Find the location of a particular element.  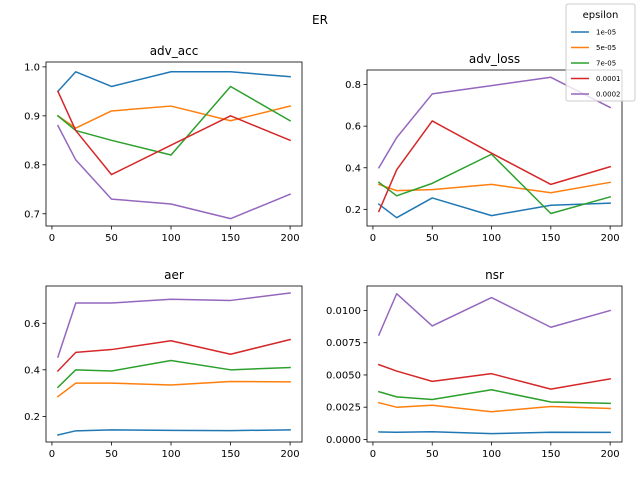

subplot-title: adv_acc is located at coordinates (174, 51).